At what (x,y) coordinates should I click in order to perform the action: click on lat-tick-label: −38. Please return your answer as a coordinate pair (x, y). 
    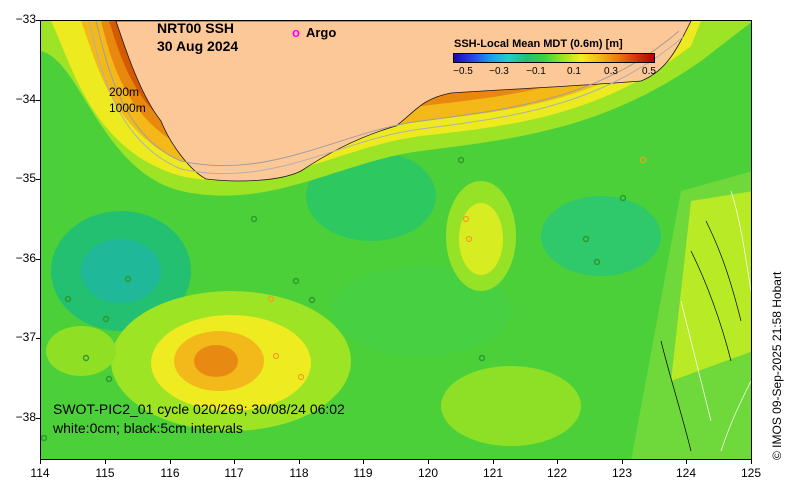
    Looking at the image, I should click on (25, 417).